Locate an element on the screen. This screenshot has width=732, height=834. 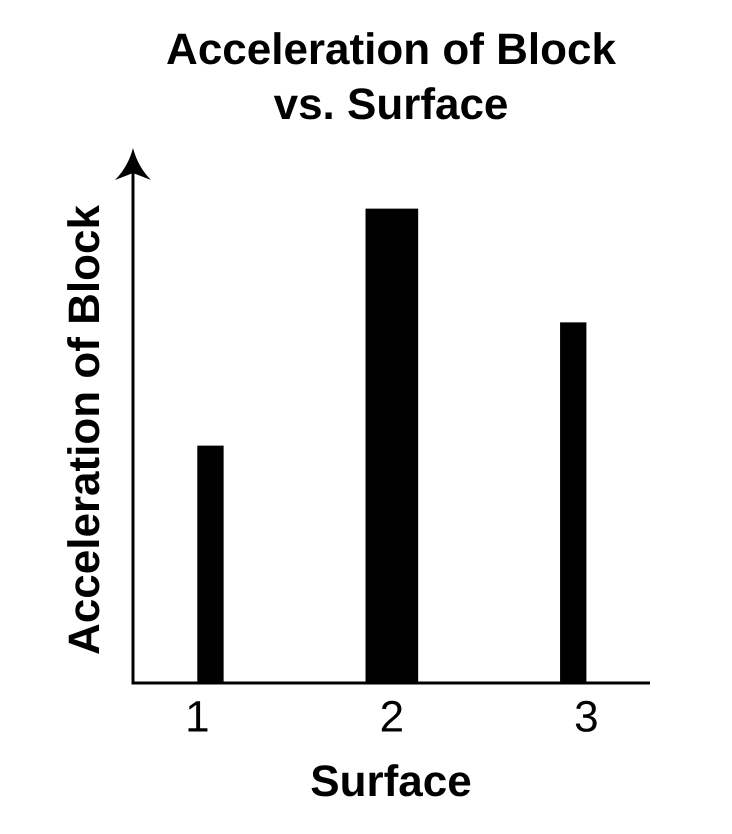
chart-title: Acceleration of Block vs. Surface is located at coordinates (391, 77).